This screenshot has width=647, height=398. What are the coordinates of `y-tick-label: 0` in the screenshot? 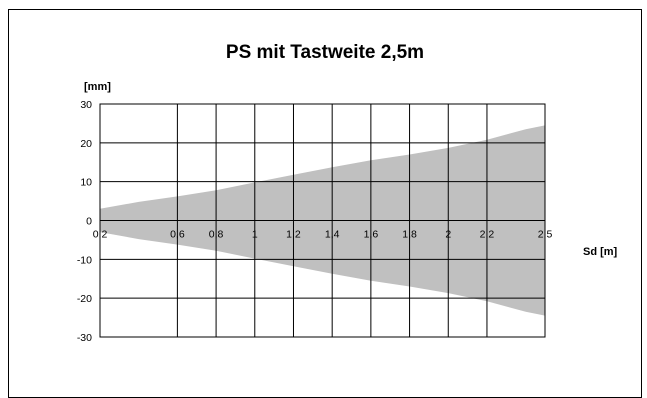 It's located at (89, 222).